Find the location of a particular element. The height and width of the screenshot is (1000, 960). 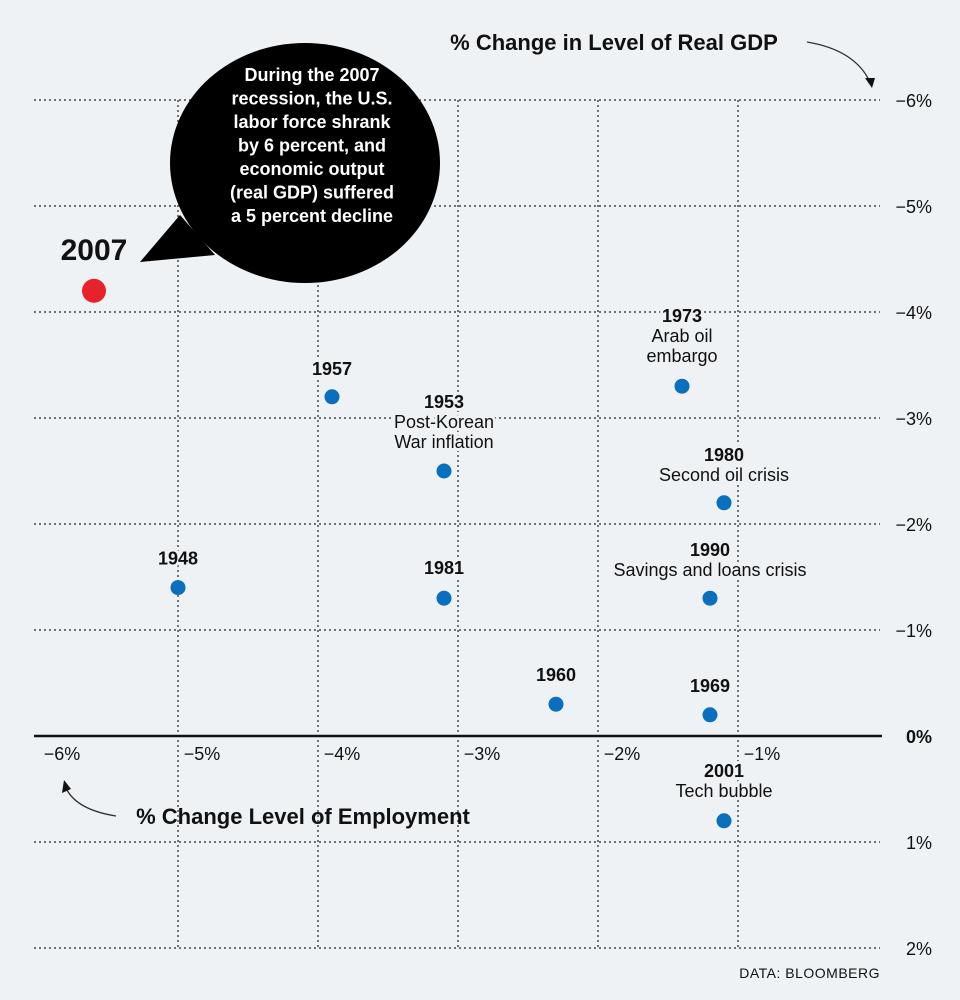

point-year-label: 1953 is located at coordinates (444, 402).